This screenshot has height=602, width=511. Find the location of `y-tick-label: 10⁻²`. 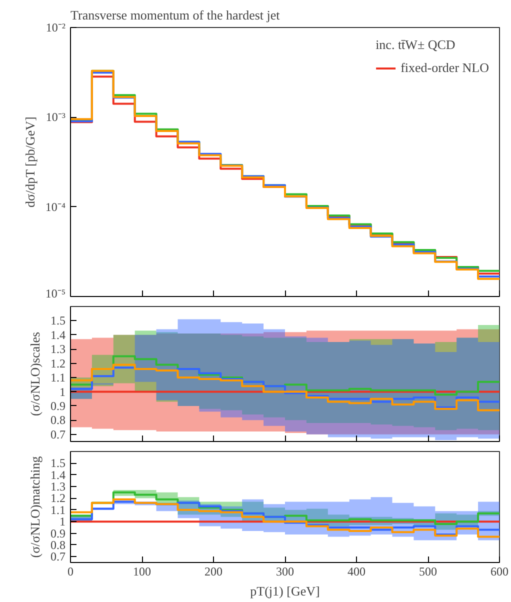

y-tick-label: 10⁻² is located at coordinates (56, 27).